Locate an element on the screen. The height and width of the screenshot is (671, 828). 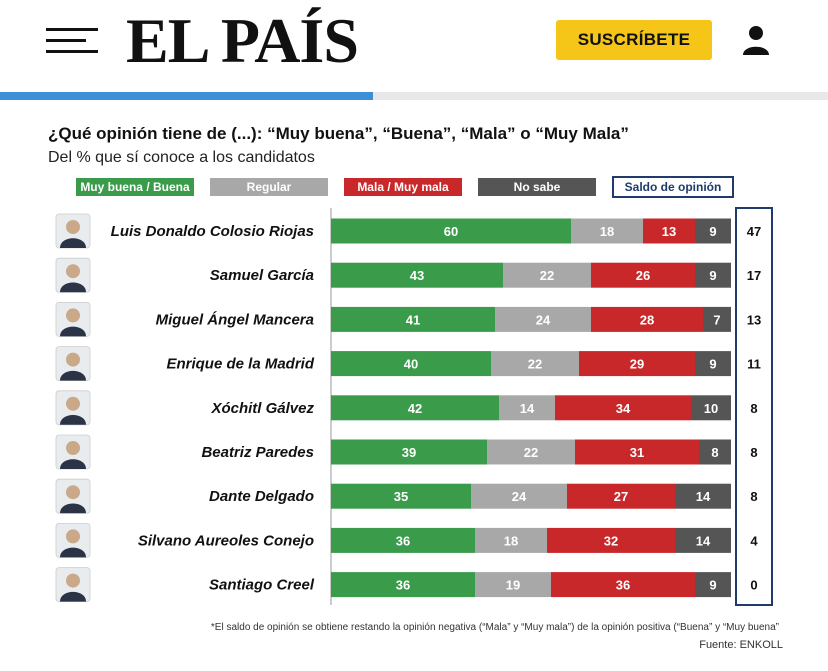
subscribe-button: SUSCRÍBETE is located at coordinates (634, 40).